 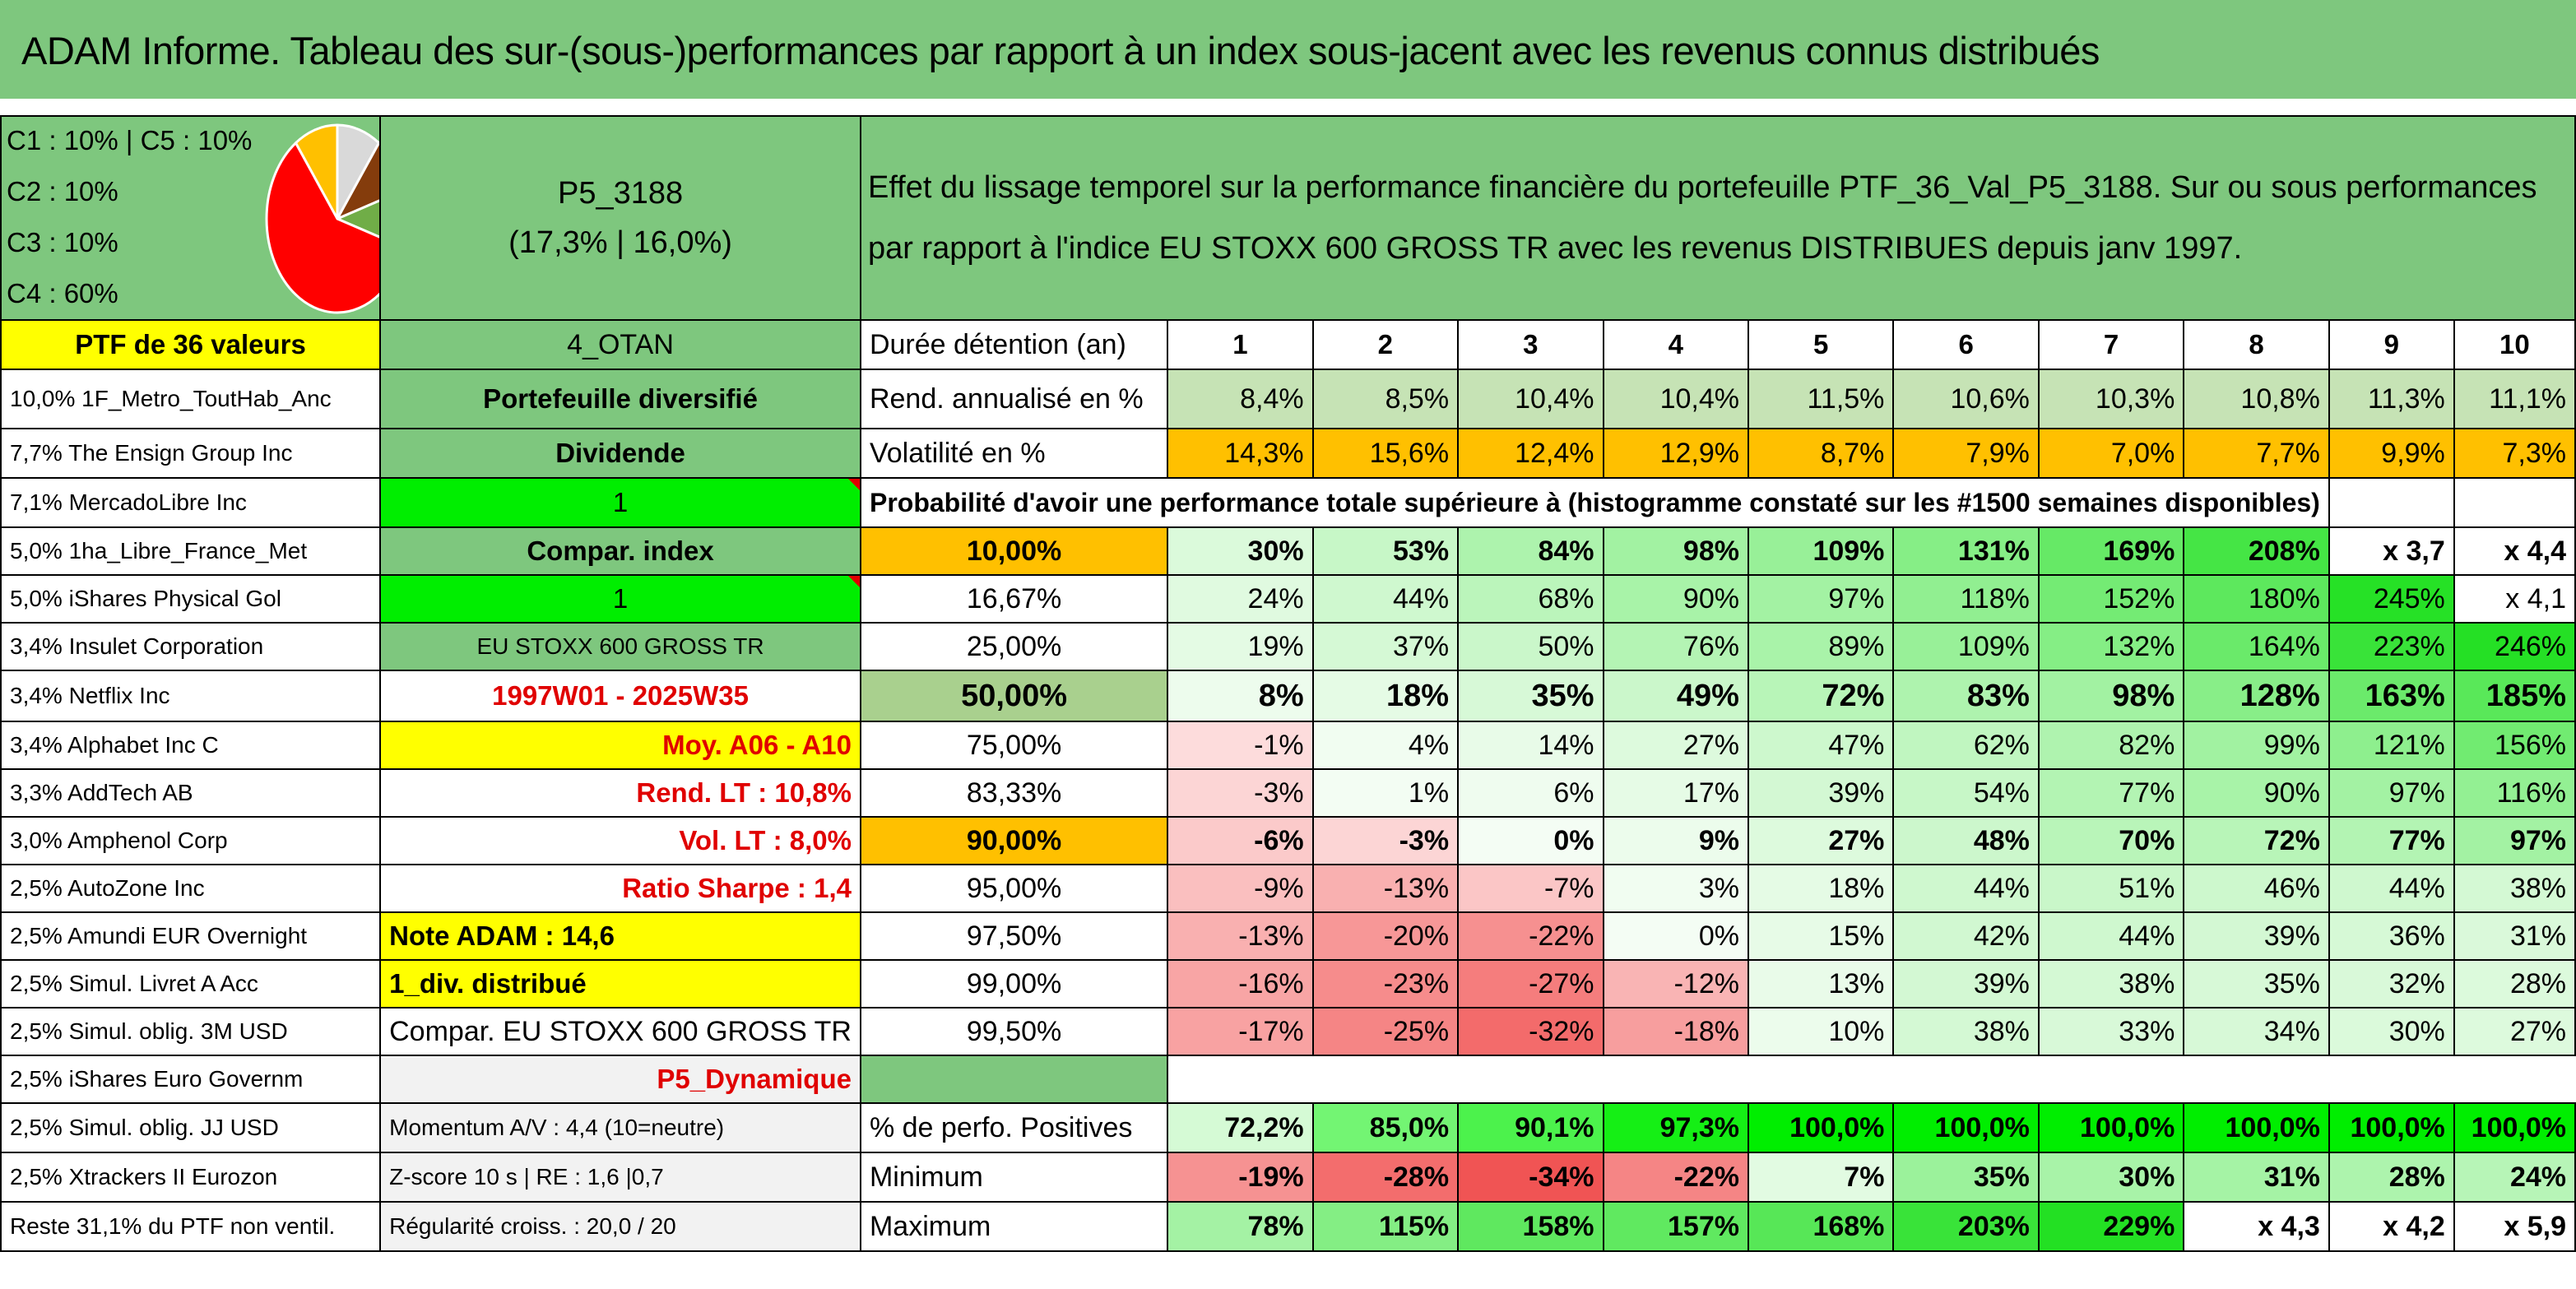 What do you see at coordinates (1821, 983) in the screenshot?
I see `probability-value: 13%` at bounding box center [1821, 983].